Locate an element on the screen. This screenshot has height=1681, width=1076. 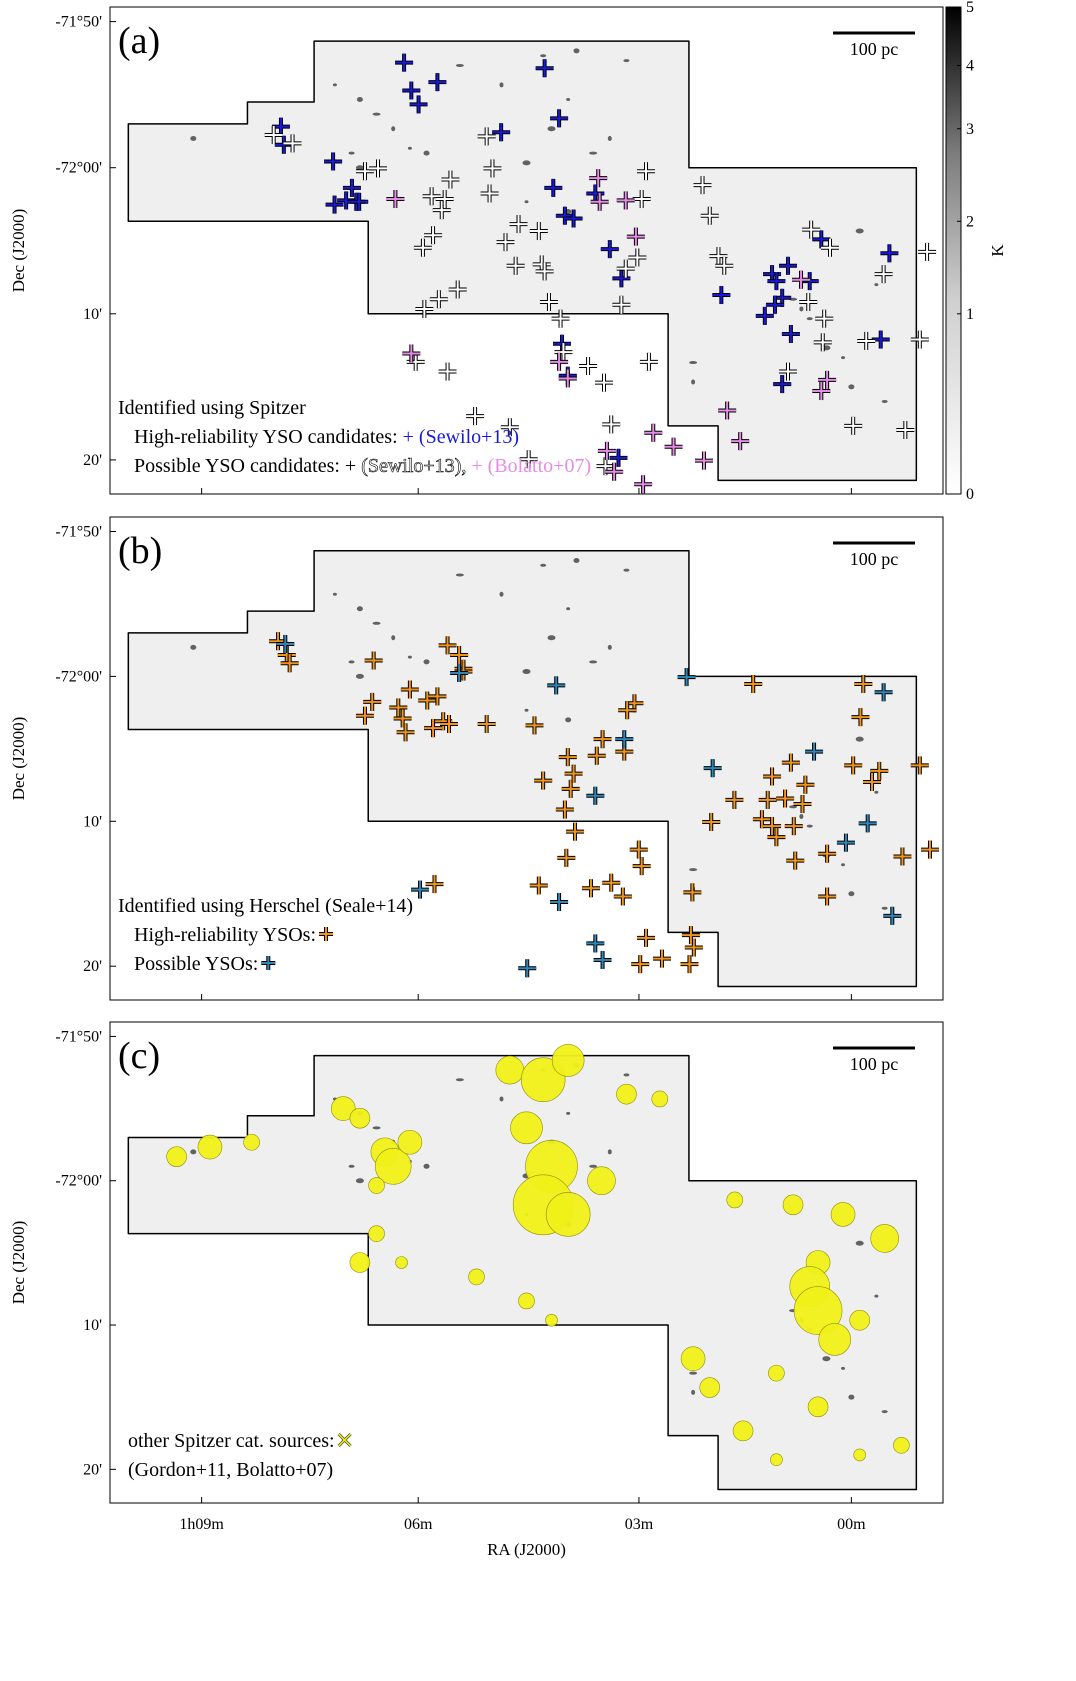
colorbar-tick-label: 1 is located at coordinates (970, 314).